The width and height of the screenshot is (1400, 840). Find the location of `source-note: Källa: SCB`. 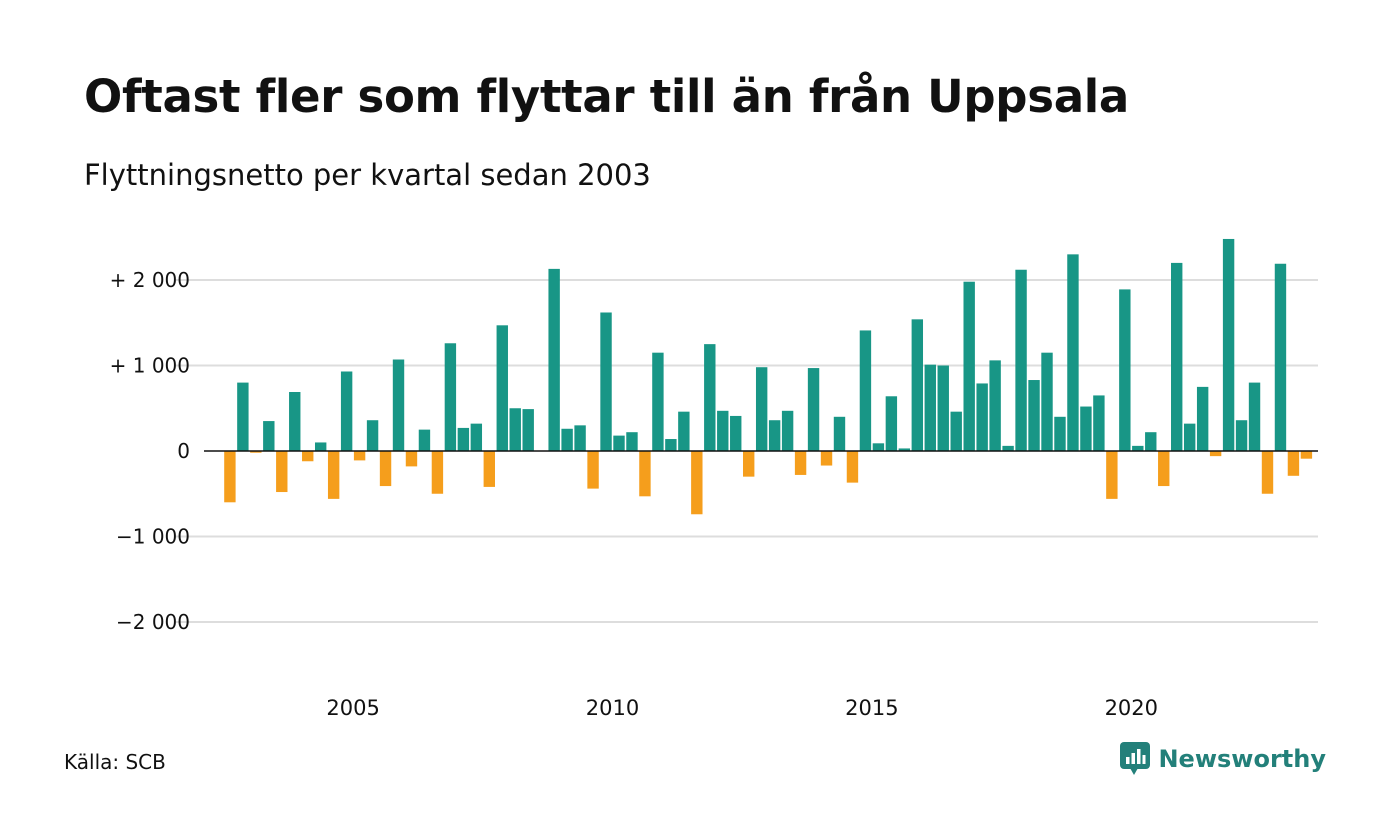

source-note: Källa: SCB is located at coordinates (115, 762).